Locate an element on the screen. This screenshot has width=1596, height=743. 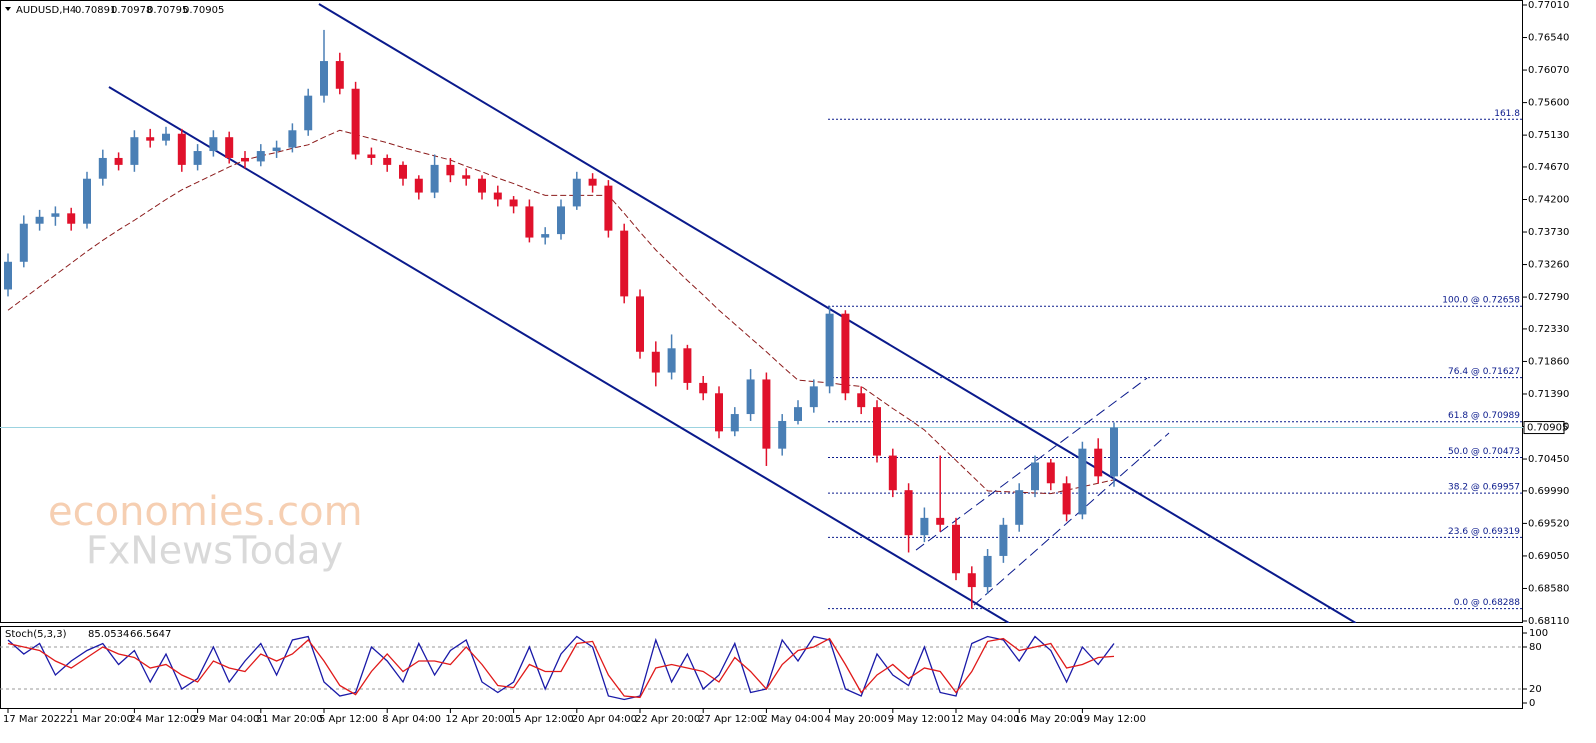
stoch-panel is located at coordinates (761, 667).